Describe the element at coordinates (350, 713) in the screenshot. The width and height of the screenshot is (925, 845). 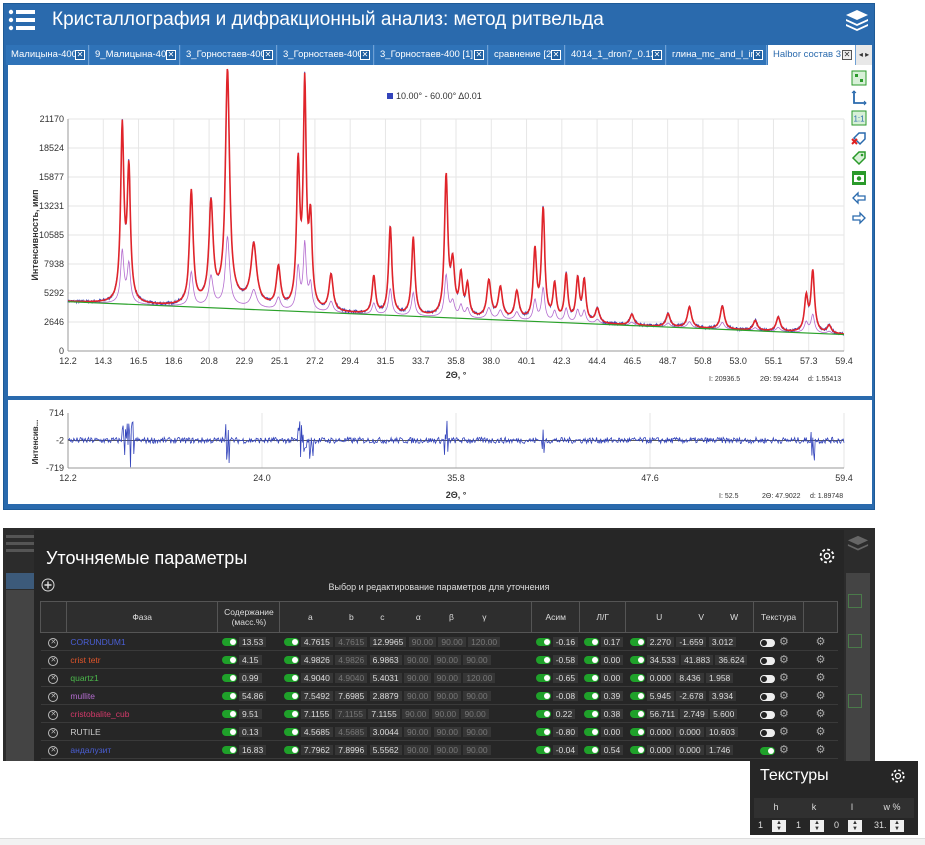
I see `b-value: 7.1155` at that location.